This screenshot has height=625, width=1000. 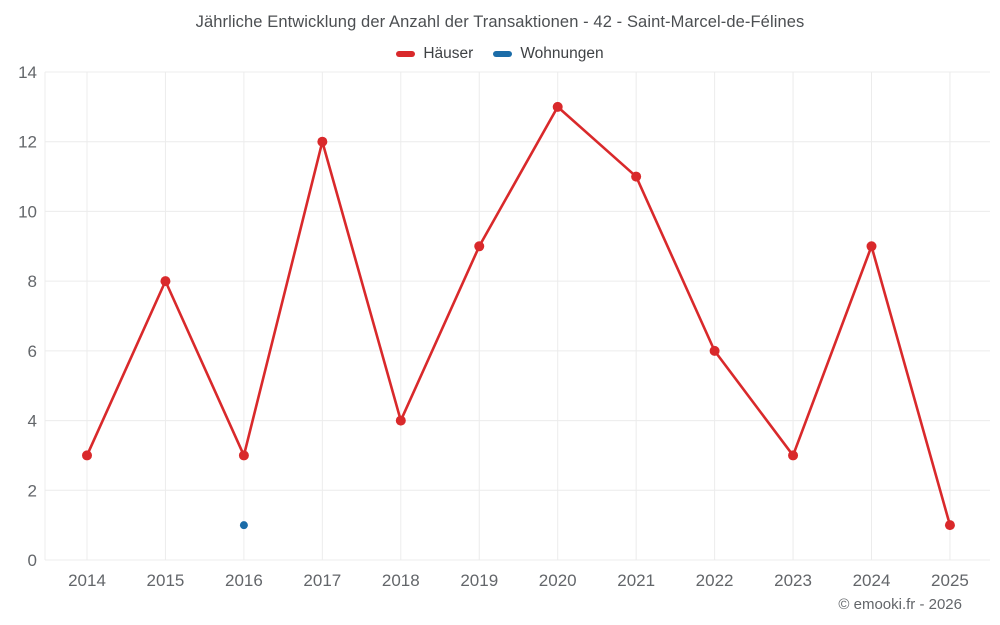 What do you see at coordinates (32, 281) in the screenshot?
I see `y-tick-label: 8` at bounding box center [32, 281].